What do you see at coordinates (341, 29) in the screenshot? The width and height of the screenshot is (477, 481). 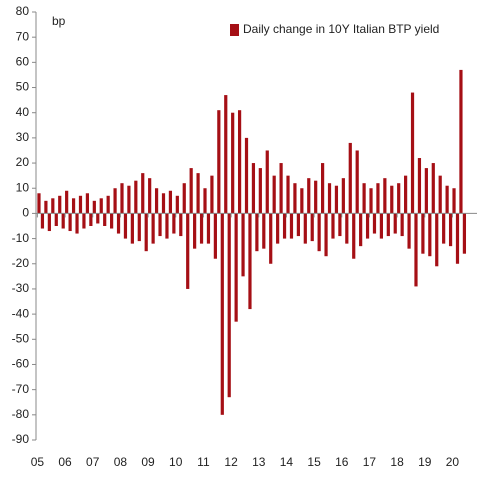 I see `legend-label: Daily change in 10Y Italian BTP yield` at bounding box center [341, 29].